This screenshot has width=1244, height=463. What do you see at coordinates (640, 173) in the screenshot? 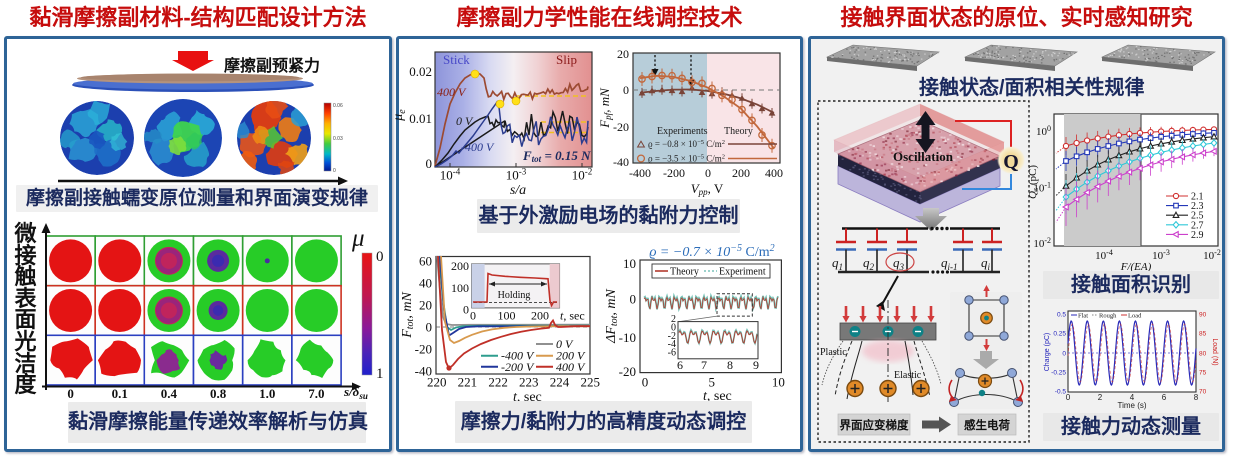
I see `svg-text: -400` at bounding box center [640, 173].